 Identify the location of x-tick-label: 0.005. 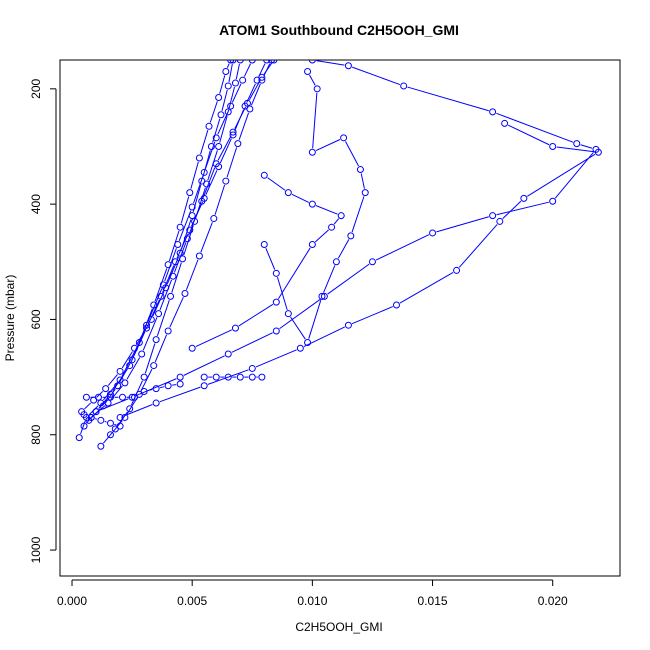
(192, 601).